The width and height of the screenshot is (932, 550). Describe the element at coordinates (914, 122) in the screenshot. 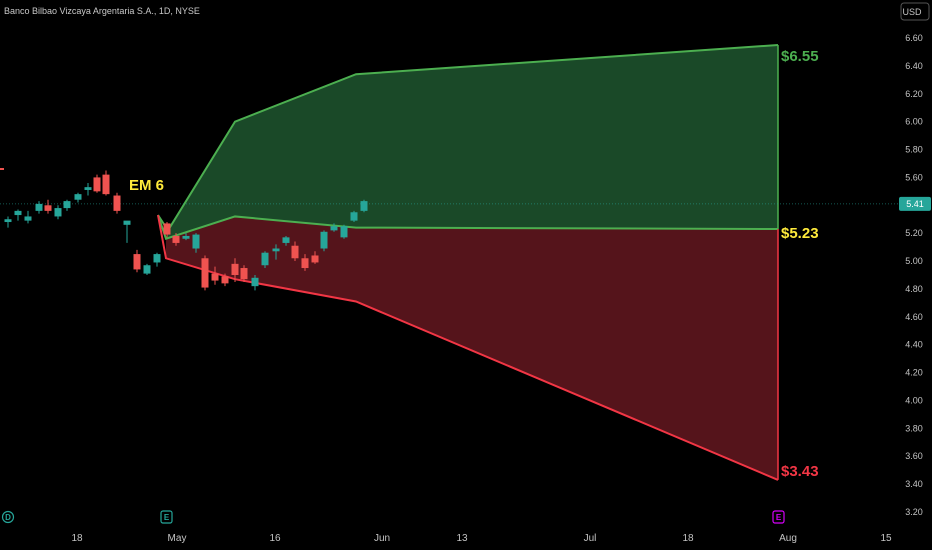

I see `y-tick-label: 6.00` at that location.